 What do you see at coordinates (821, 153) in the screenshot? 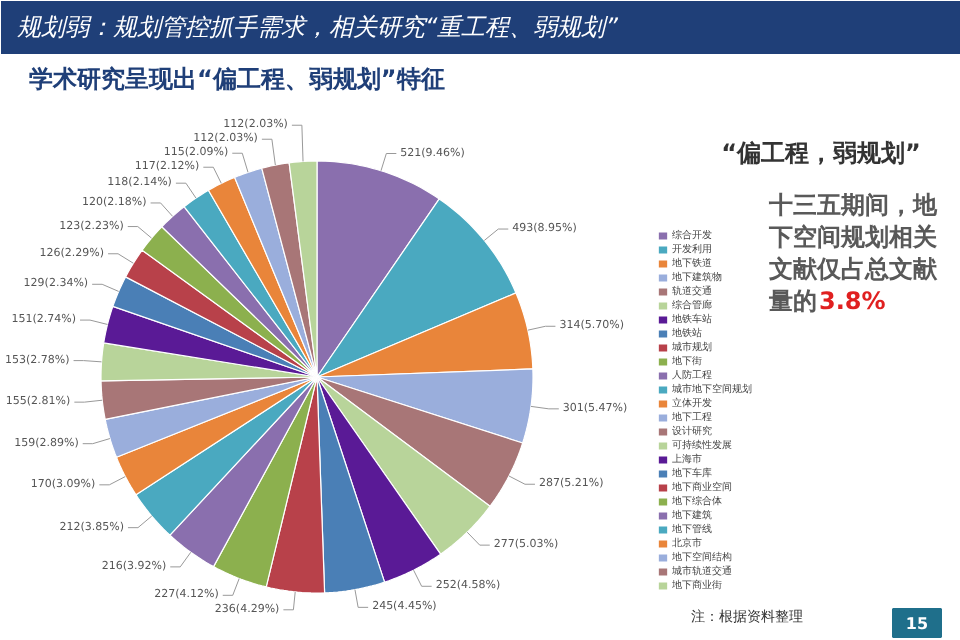
I see `text: “偏工程，弱规划”` at bounding box center [821, 153].